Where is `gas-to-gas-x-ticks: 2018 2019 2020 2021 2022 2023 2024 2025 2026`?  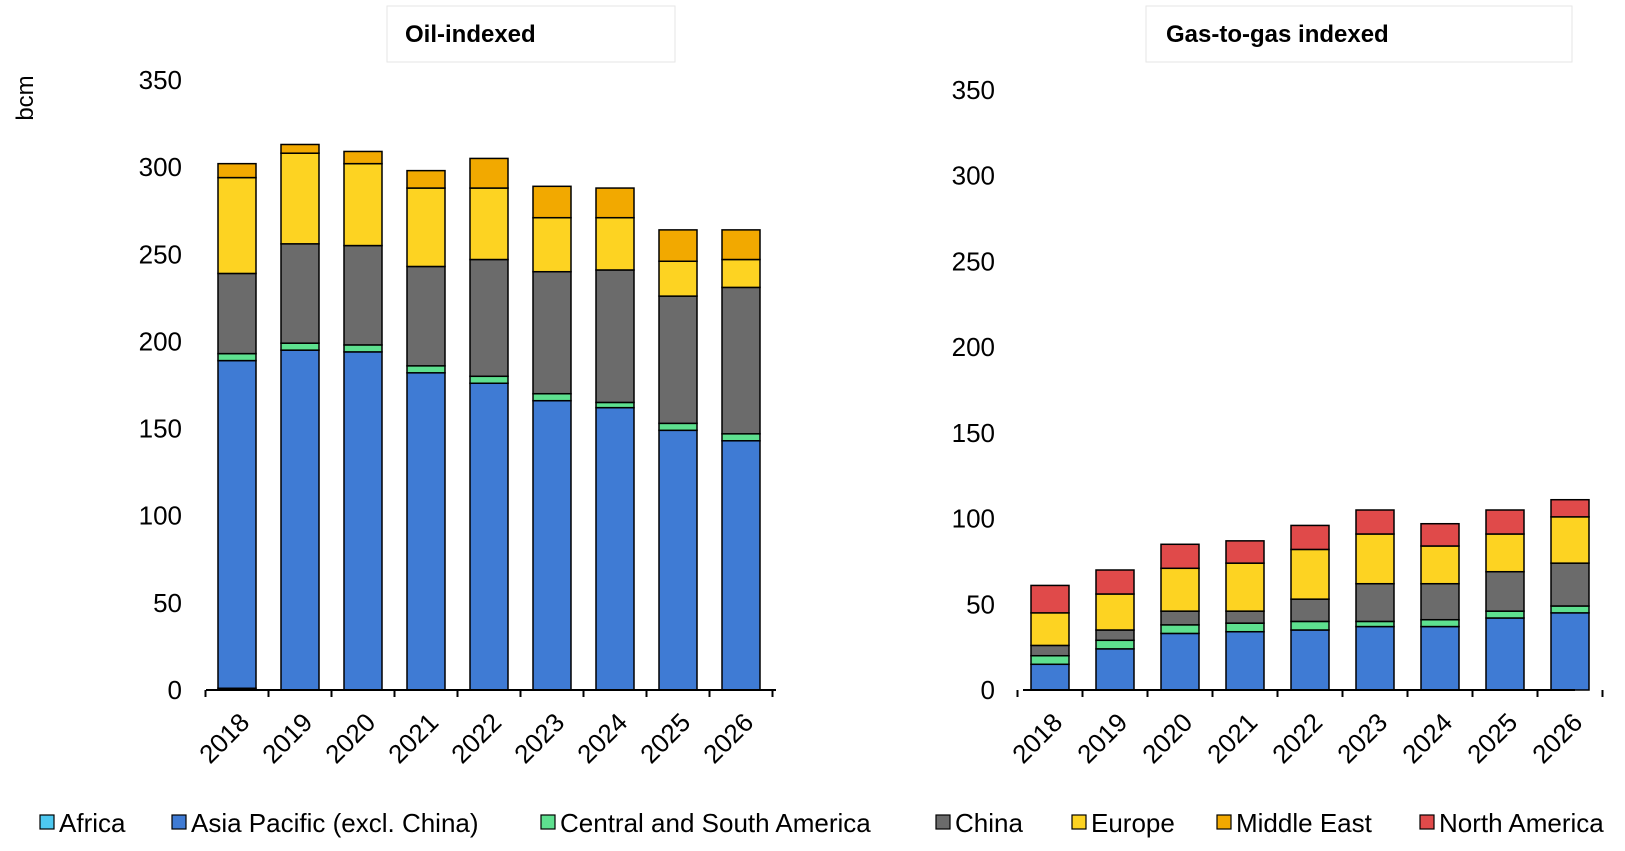 gas-to-gas-x-ticks: 2018 2019 2020 2021 2022 2023 2024 2025 2026 is located at coordinates (1305, 729).